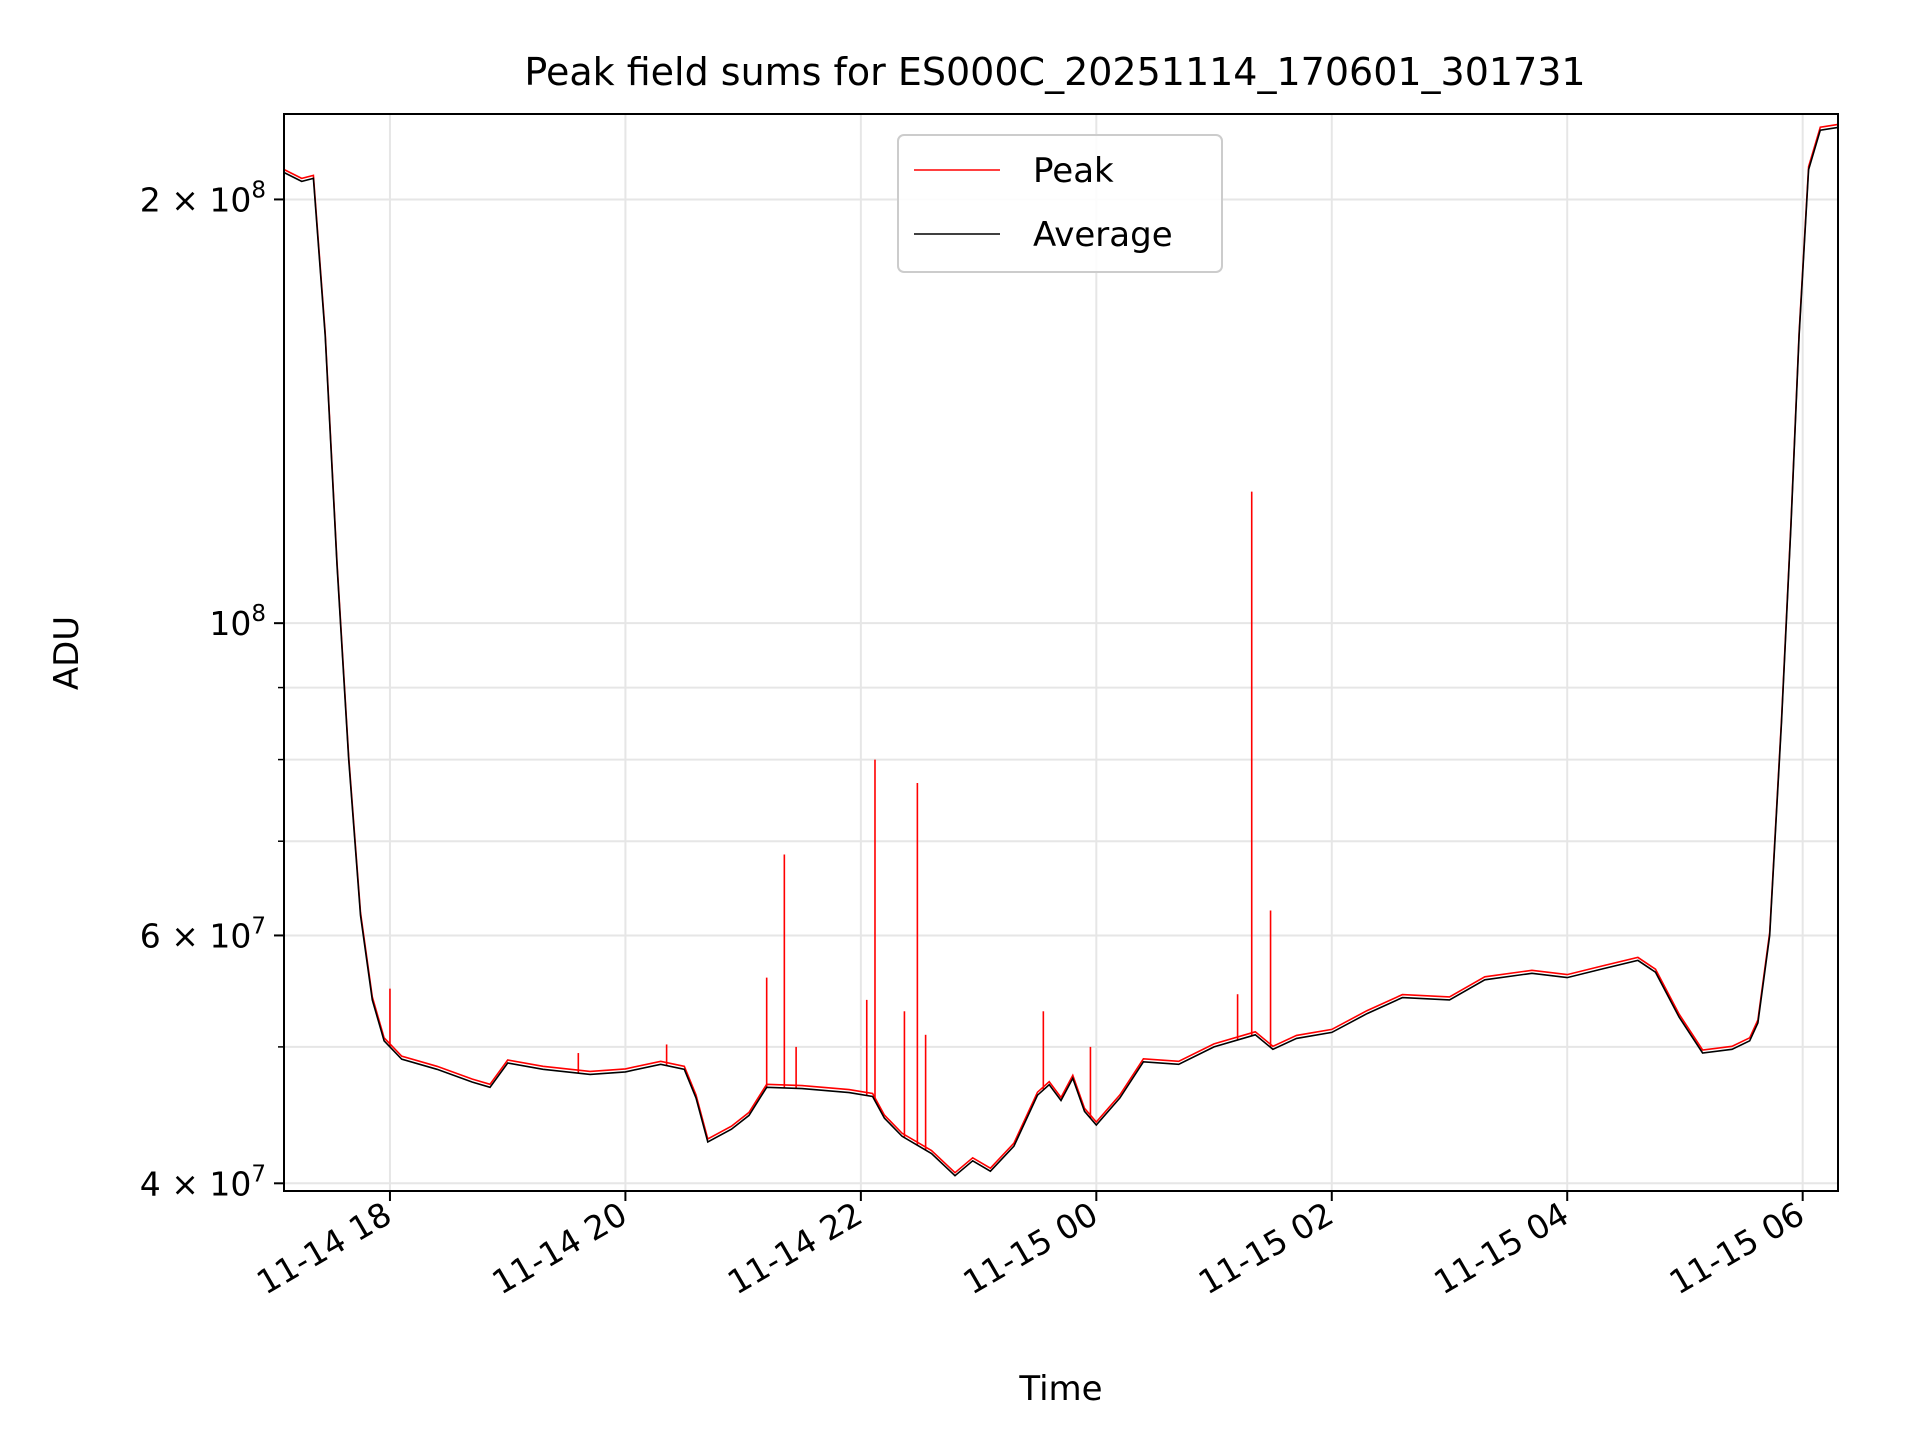 The width and height of the screenshot is (1920, 1440). Describe the element at coordinates (67, 653) in the screenshot. I see `y-axis-label: ADU` at that location.